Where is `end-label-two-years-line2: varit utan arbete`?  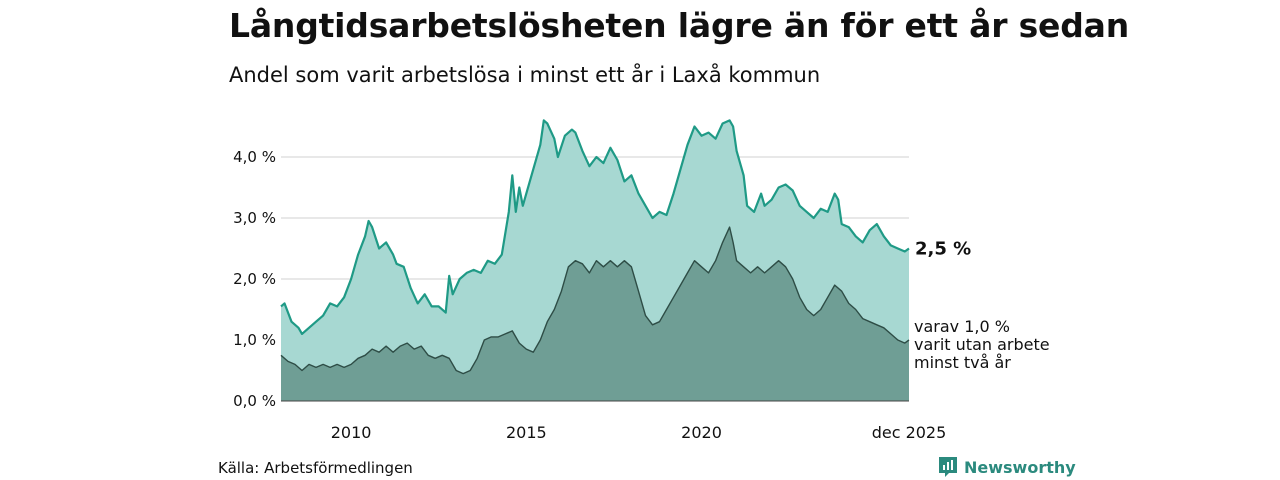
end-label-two-years-line2: varit utan arbete is located at coordinates (982, 344).